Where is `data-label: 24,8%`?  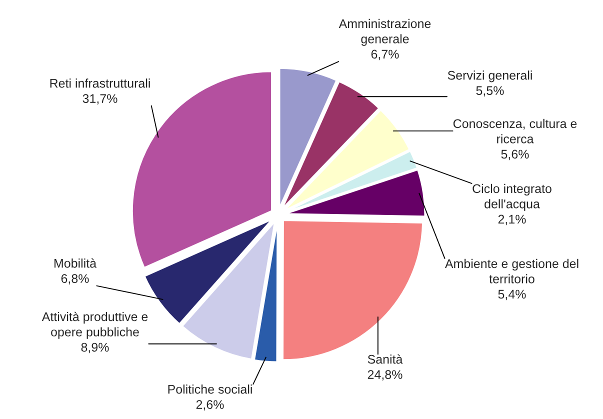
data-label: 24,8% is located at coordinates (385, 375).